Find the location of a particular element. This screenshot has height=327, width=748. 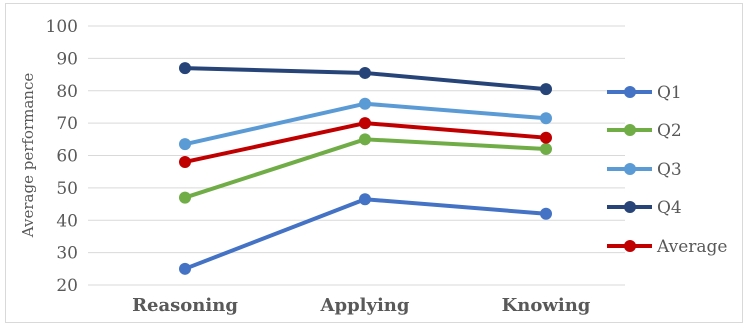

series-q2 is located at coordinates (365, 168).